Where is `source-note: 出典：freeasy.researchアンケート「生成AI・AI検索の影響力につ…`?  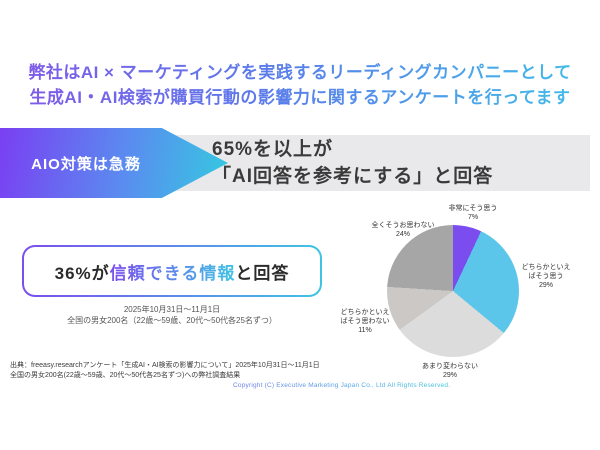
source-note: 出典：freeasy.researchアンケート「生成AI・AI検索の影響力につ… is located at coordinates (165, 371).